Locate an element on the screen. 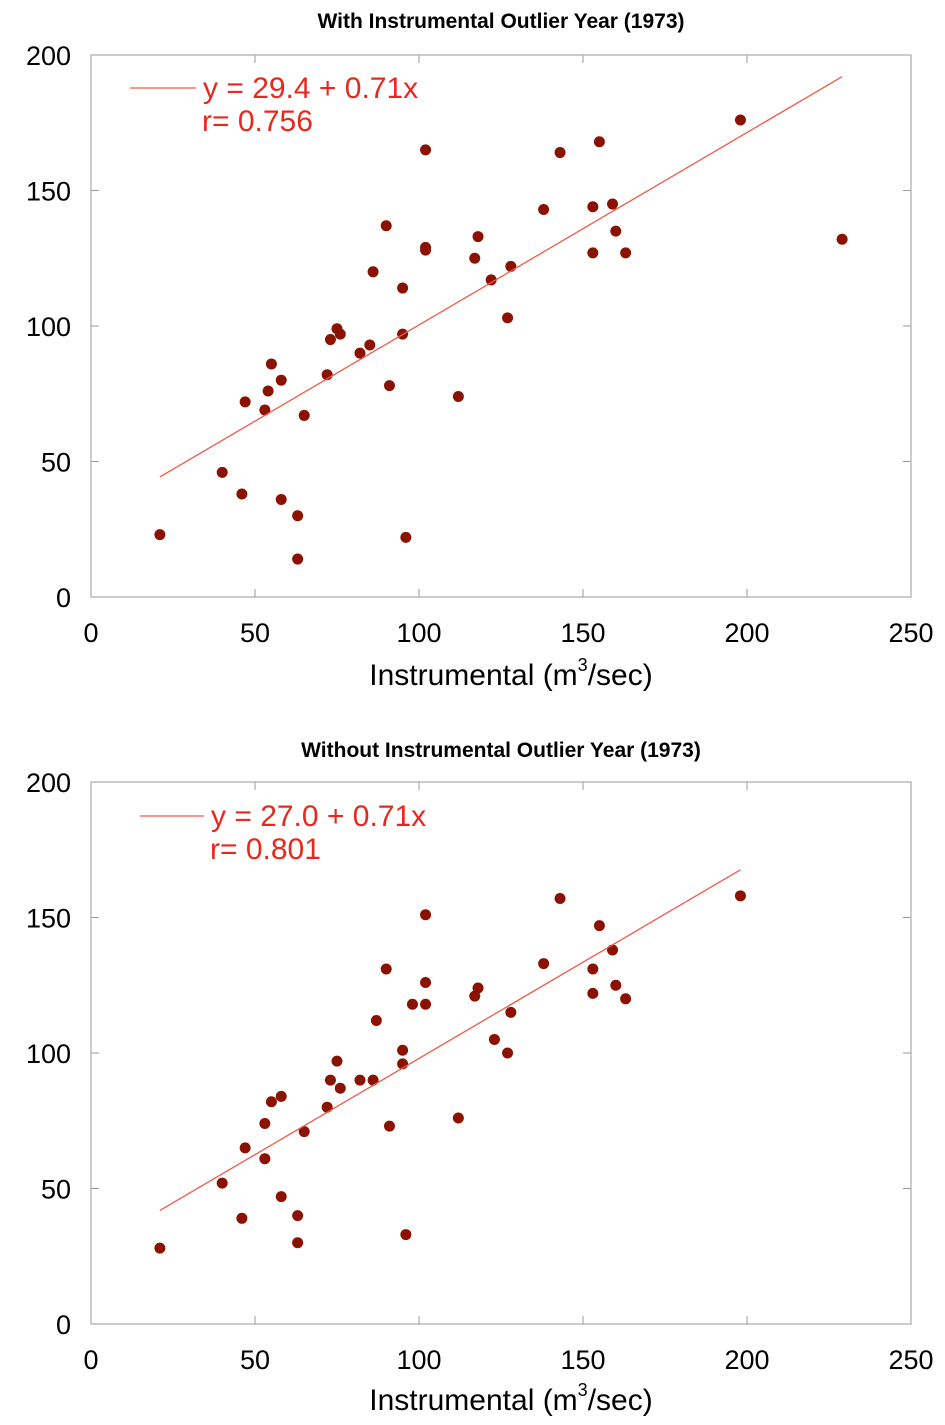 This screenshot has width=945, height=1425. regression-equation: y = 29.4 + 0.71x is located at coordinates (310, 88).